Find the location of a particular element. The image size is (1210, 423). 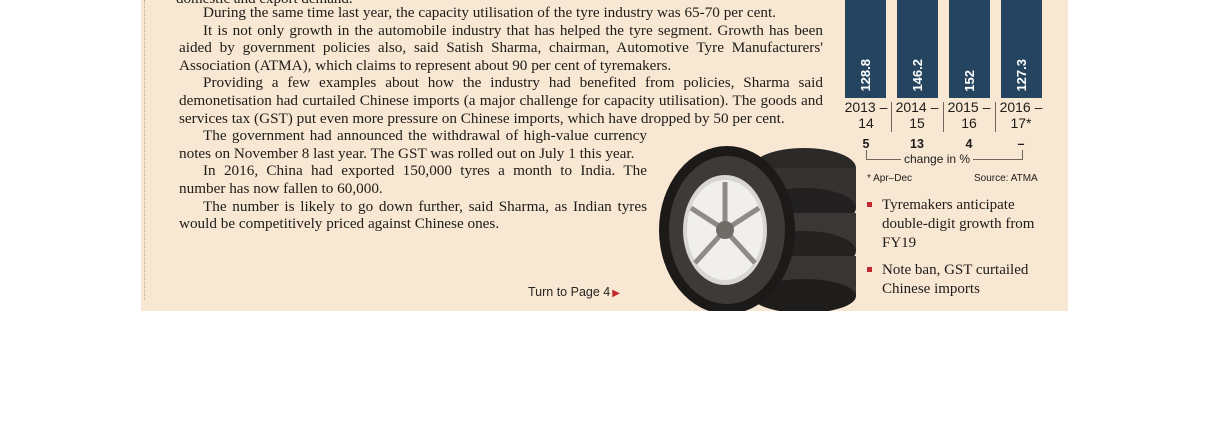

bar: 152 is located at coordinates (969, 49).